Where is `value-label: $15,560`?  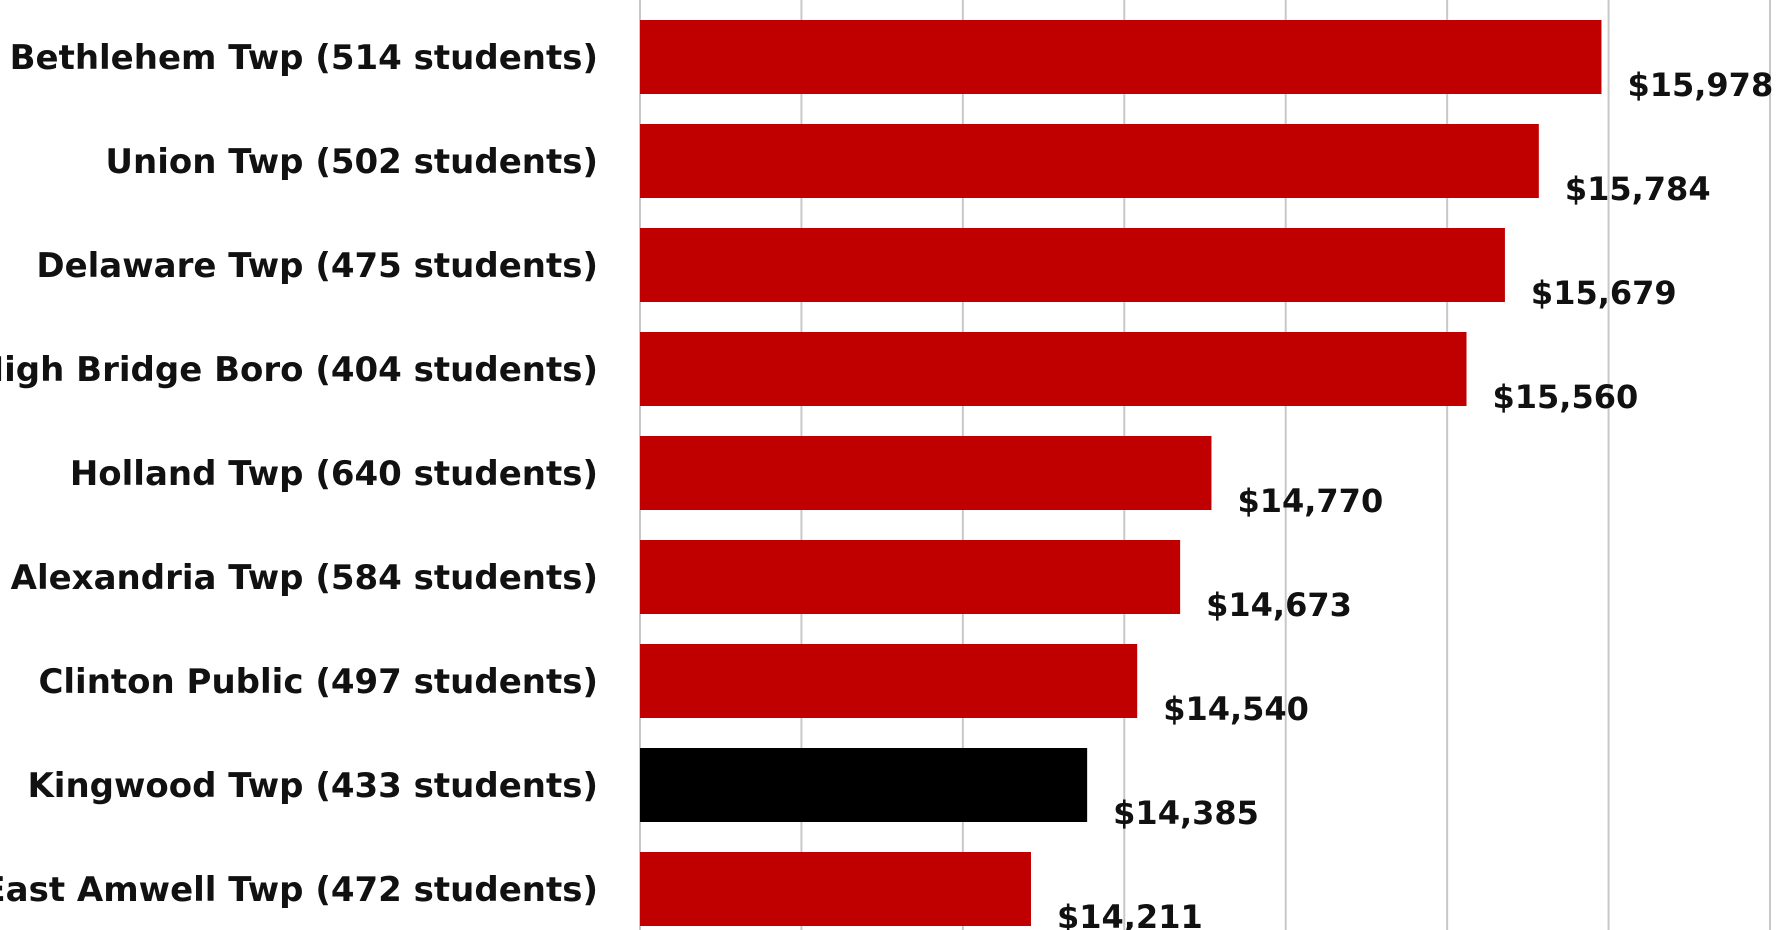 value-label: $15,560 is located at coordinates (1566, 397).